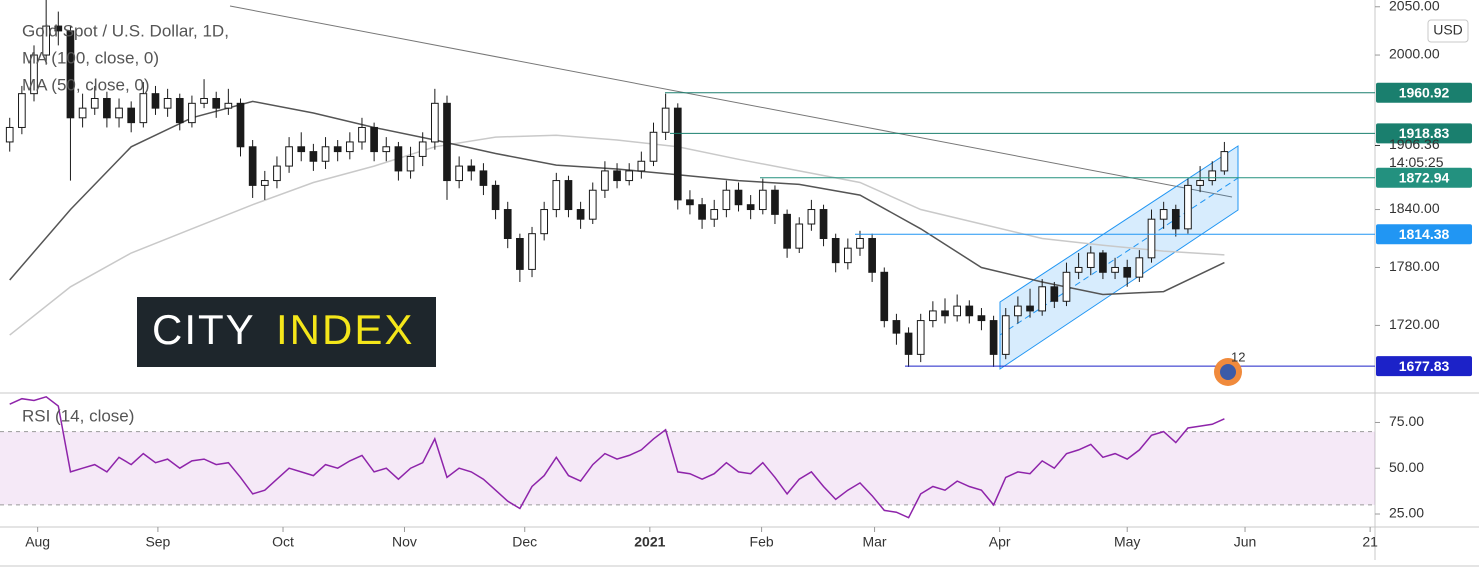 The width and height of the screenshot is (1479, 580). I want to click on y-tick-label: 1720.00, so click(1414, 324).